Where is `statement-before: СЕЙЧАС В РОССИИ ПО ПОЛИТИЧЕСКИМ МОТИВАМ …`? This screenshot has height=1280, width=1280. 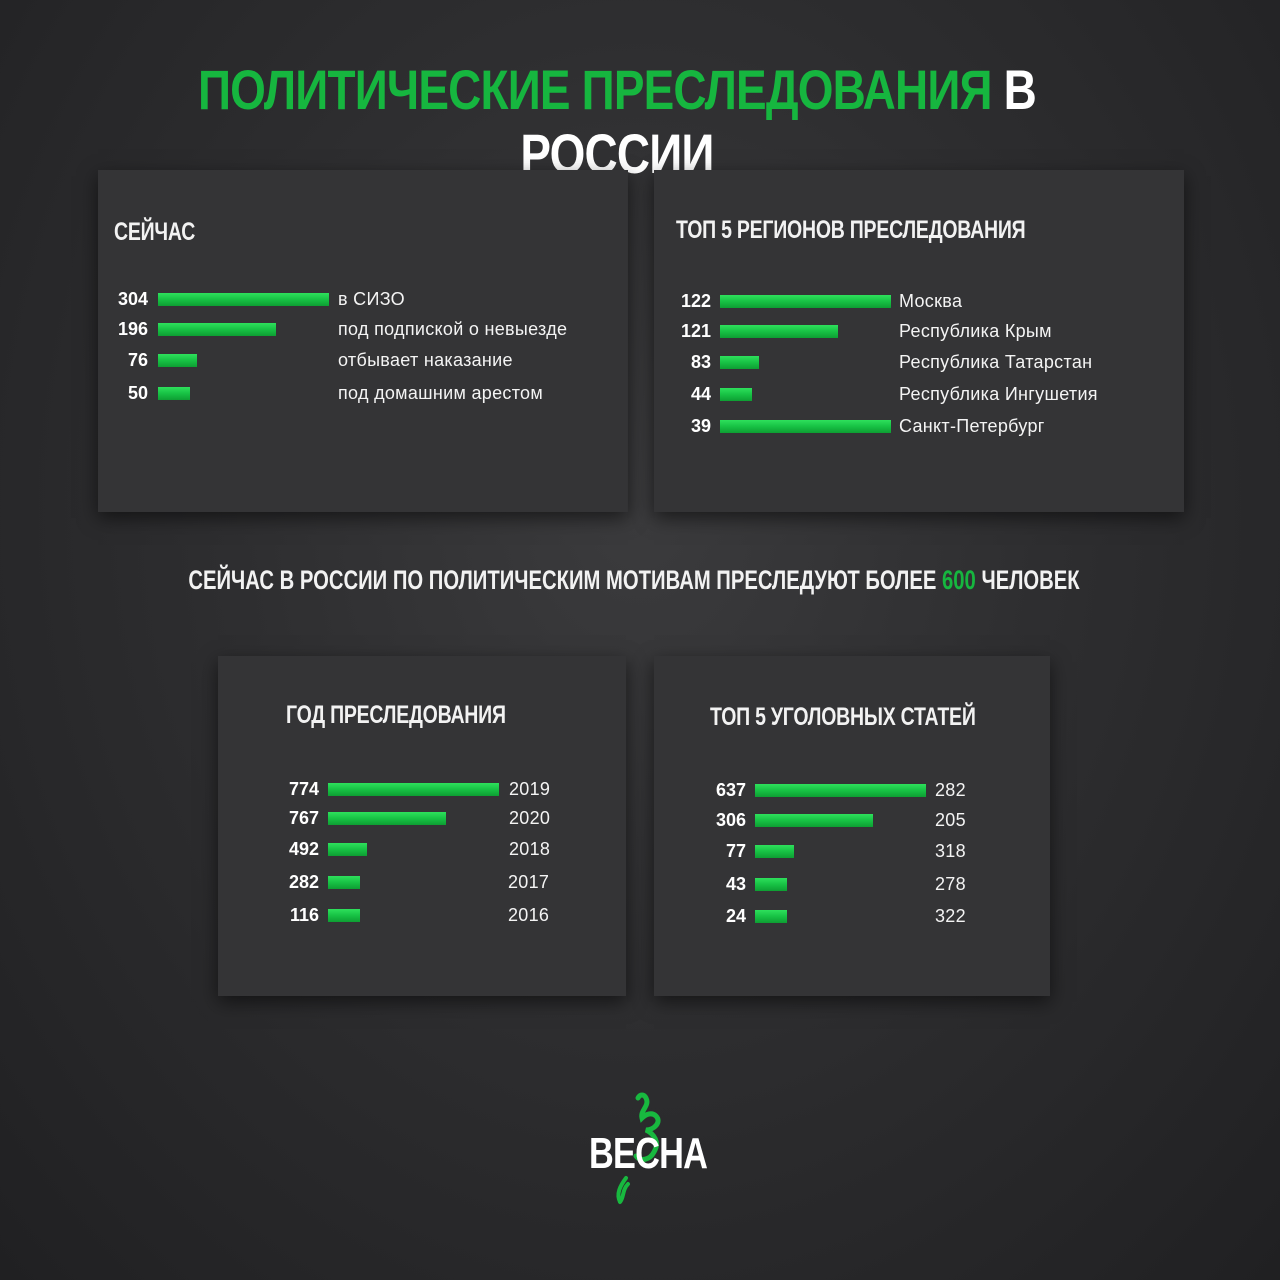
statement-before: СЕЙЧАС В РОССИИ ПО ПОЛИТИЧЕСКИМ МОТИВАМ … is located at coordinates (562, 580).